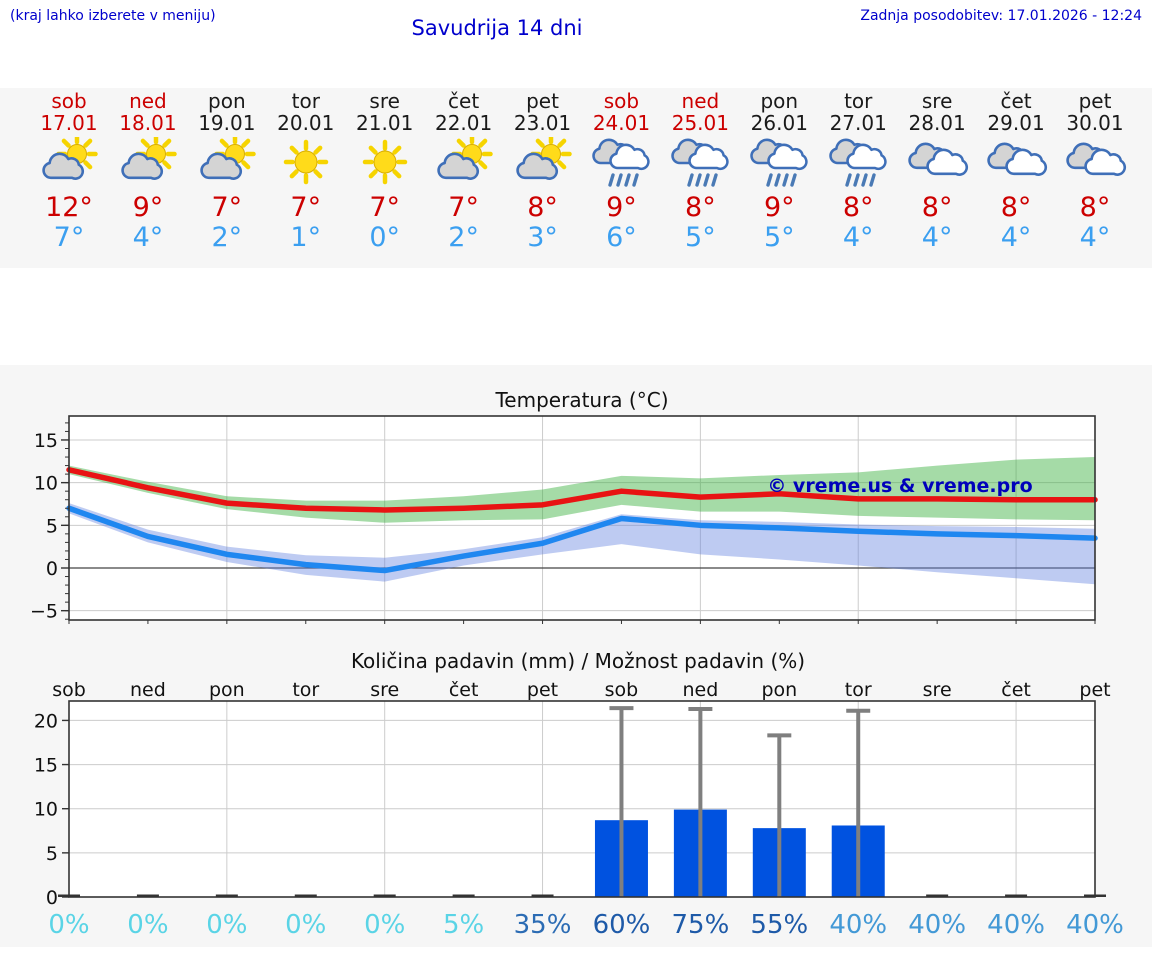 The width and height of the screenshot is (1152, 975). I want to click on day-date: 23.01, so click(542, 123).